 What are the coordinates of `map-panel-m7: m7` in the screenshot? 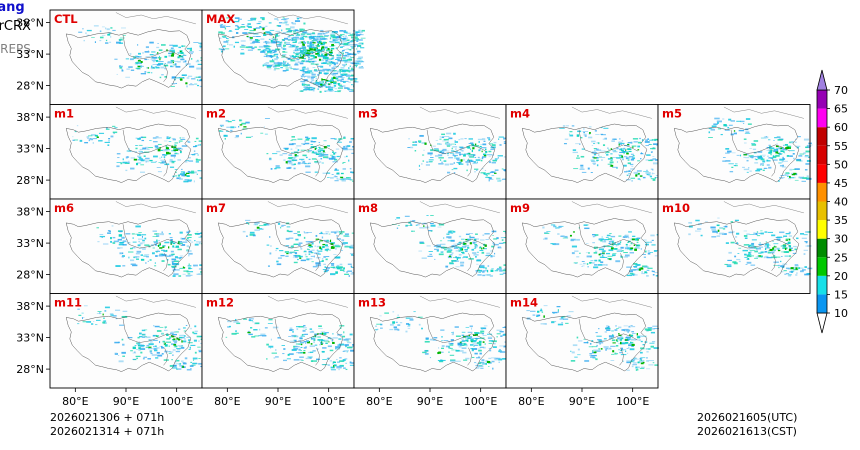 It's located at (279, 246).